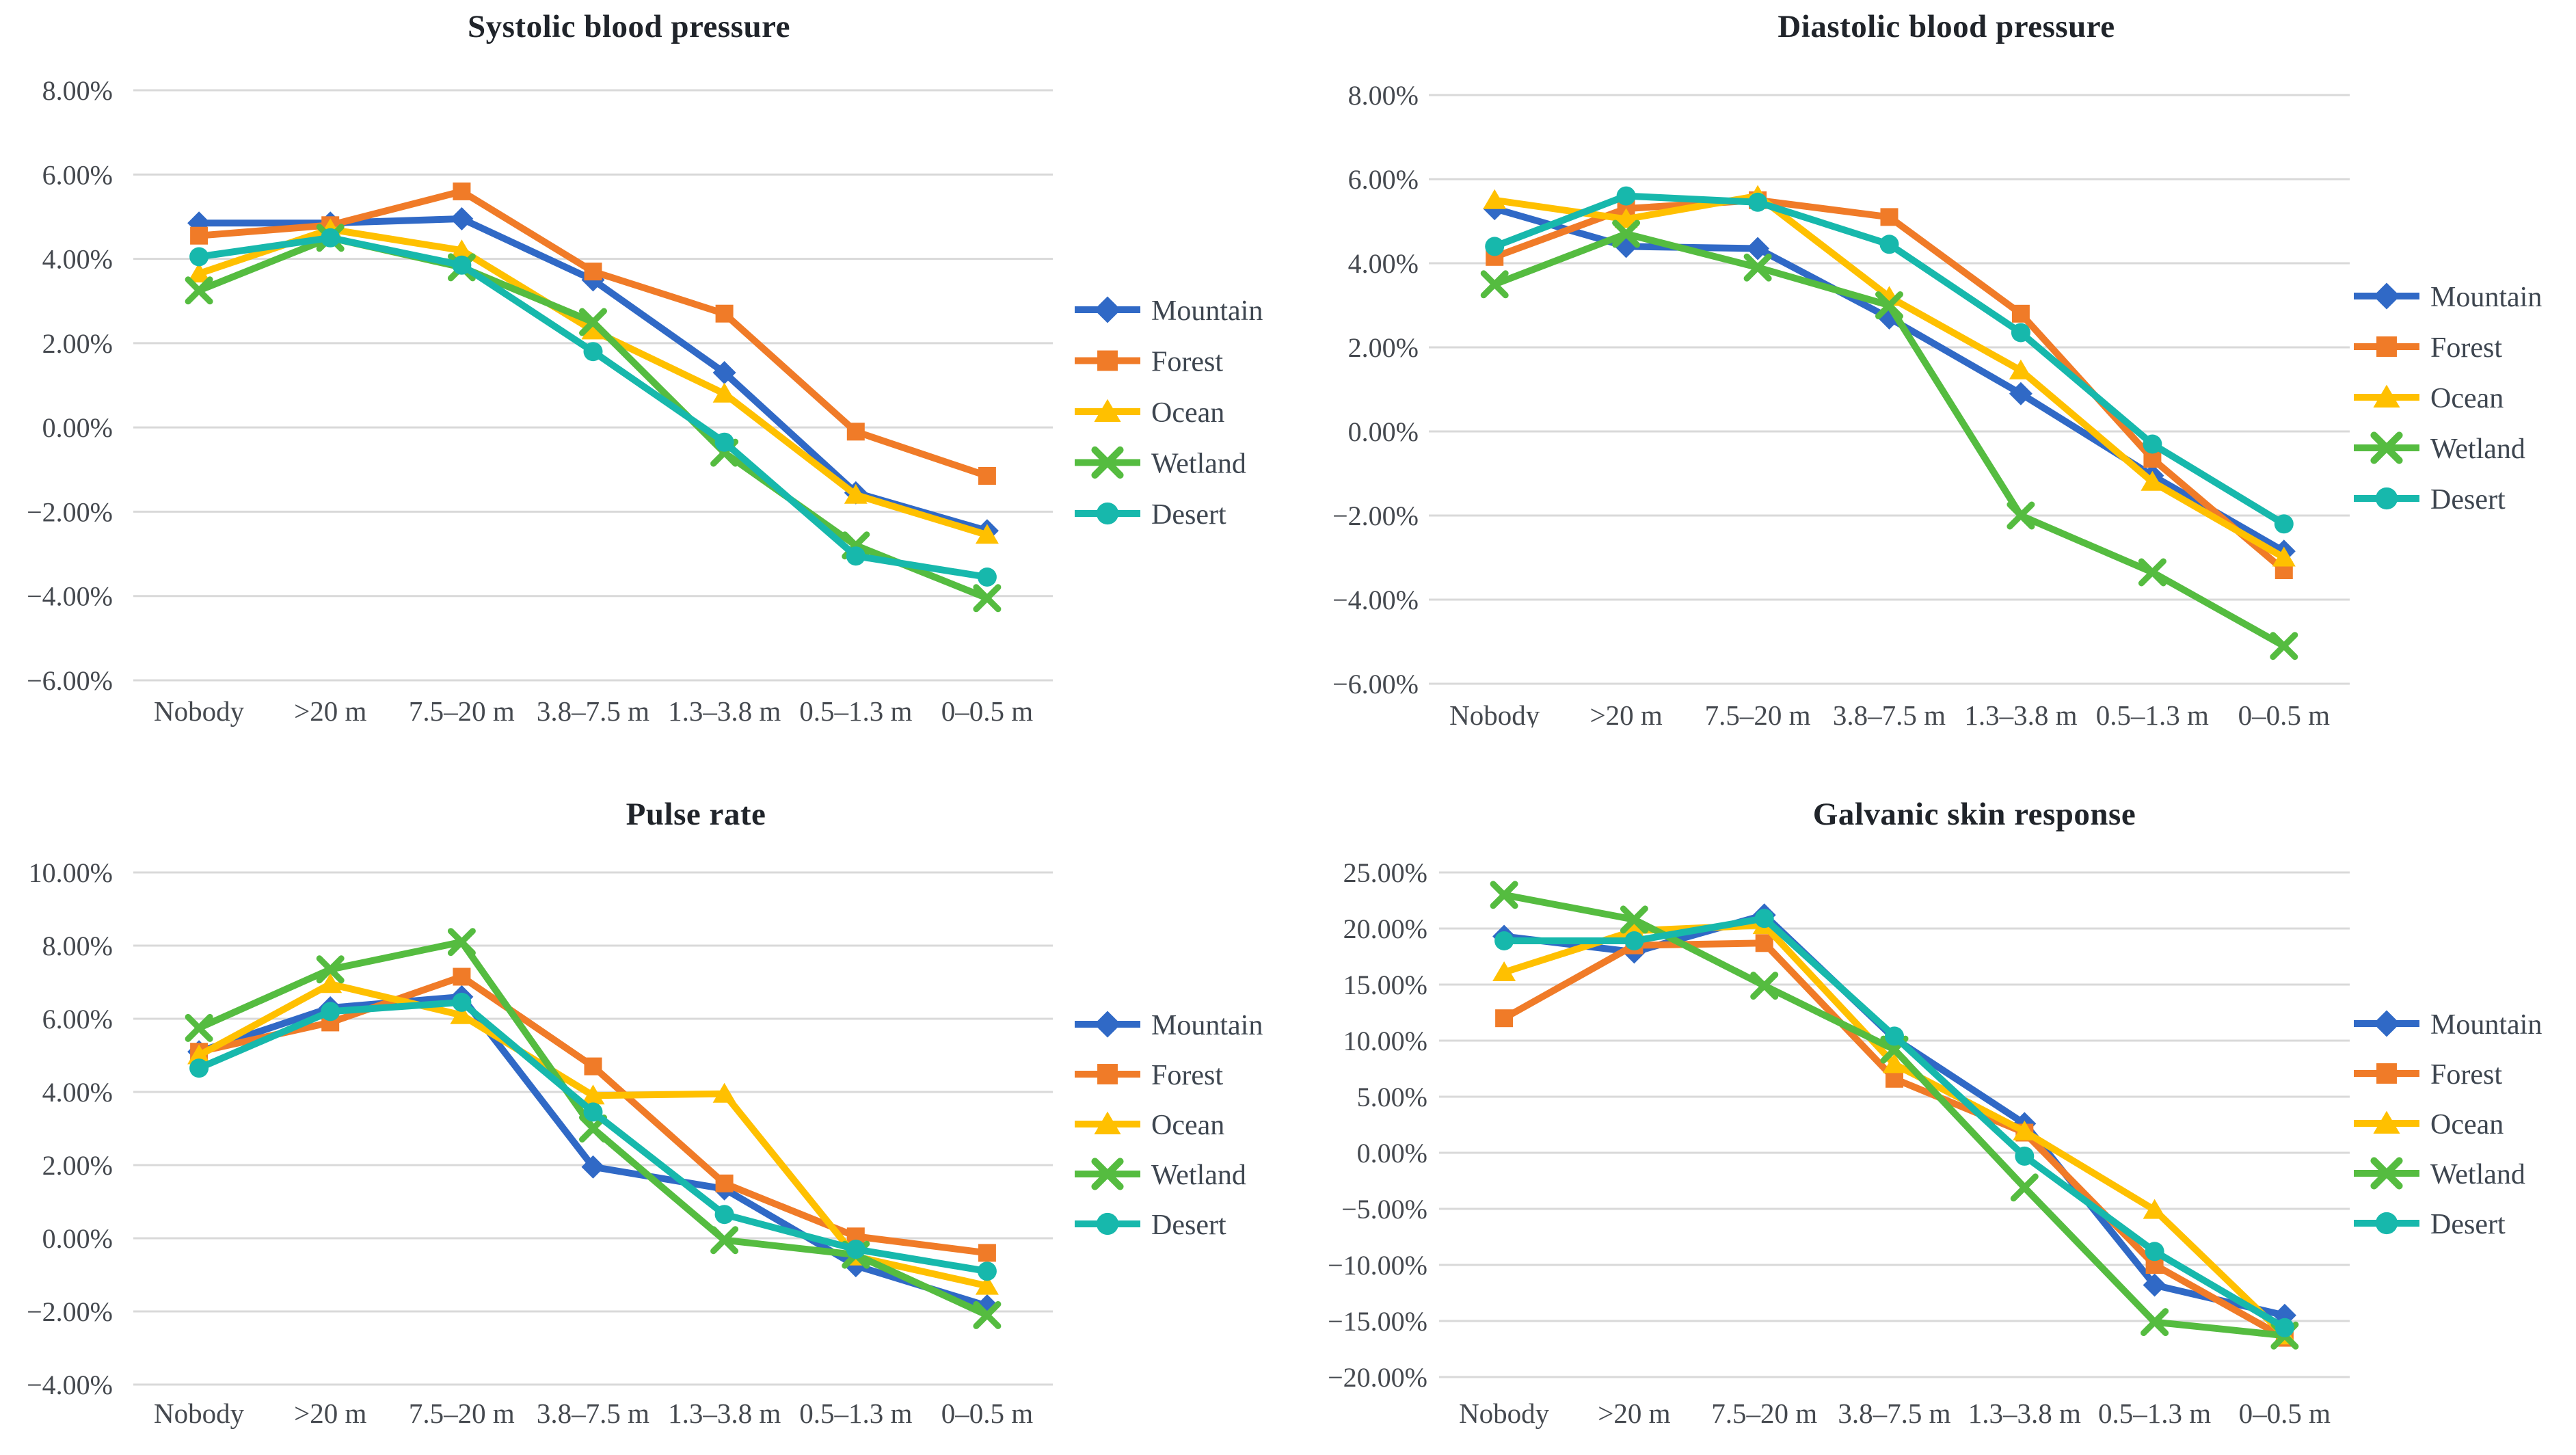 This screenshot has width=2576, height=1455. Describe the element at coordinates (1377, 1377) in the screenshot. I see `y-tick-label: −20.00%` at that location.